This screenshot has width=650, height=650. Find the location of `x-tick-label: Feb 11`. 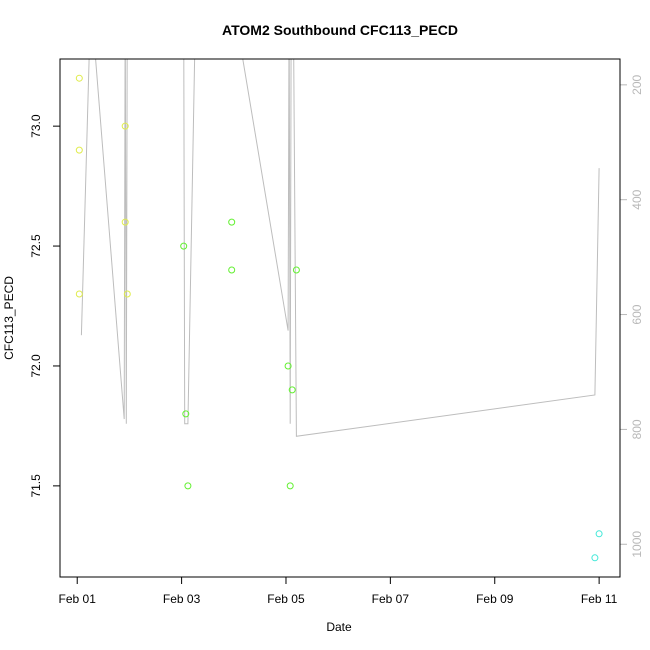

x-tick-label: Feb 11 is located at coordinates (599, 599).